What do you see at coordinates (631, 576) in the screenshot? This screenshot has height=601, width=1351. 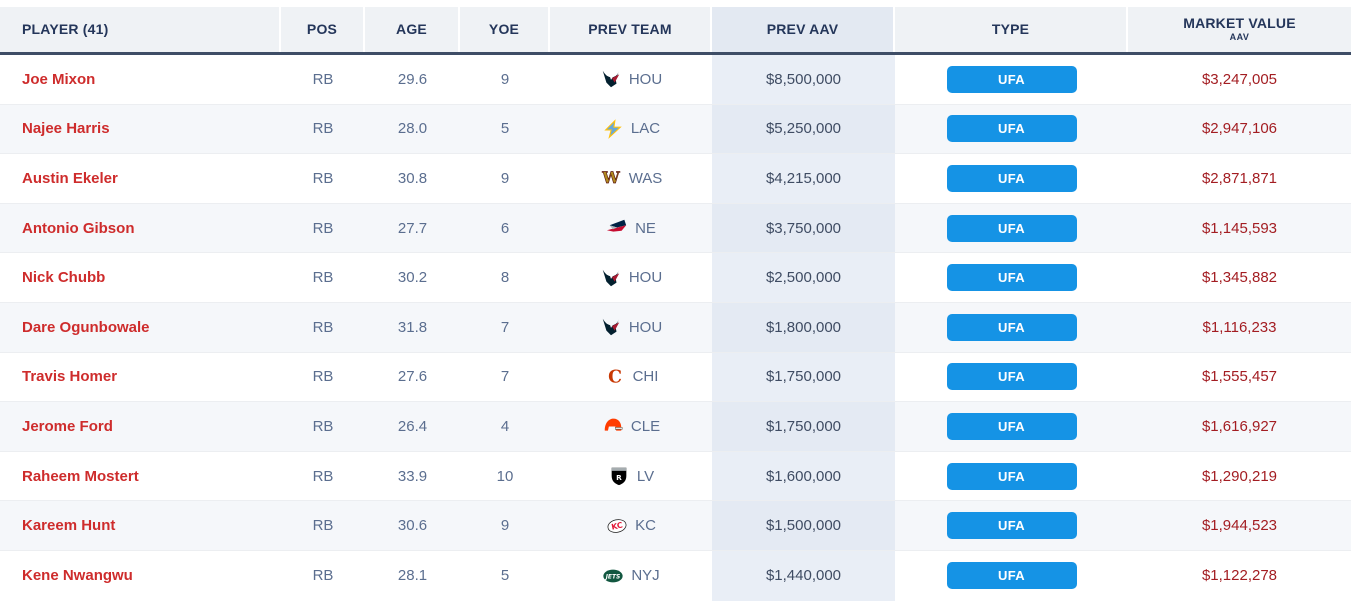 I see `prev-team-cell: JETS NYJ` at bounding box center [631, 576].